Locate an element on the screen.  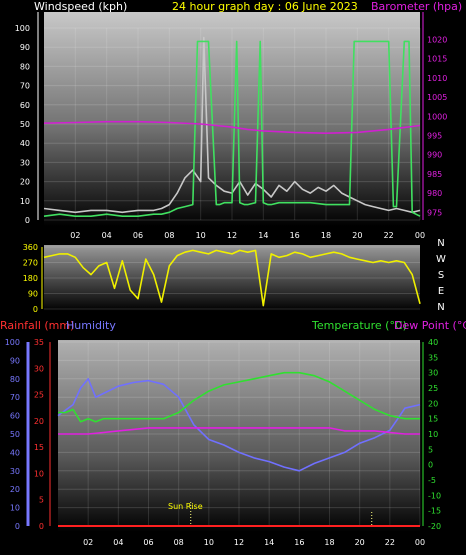
temperature-tick-label: 30 is located at coordinates (433, 373).